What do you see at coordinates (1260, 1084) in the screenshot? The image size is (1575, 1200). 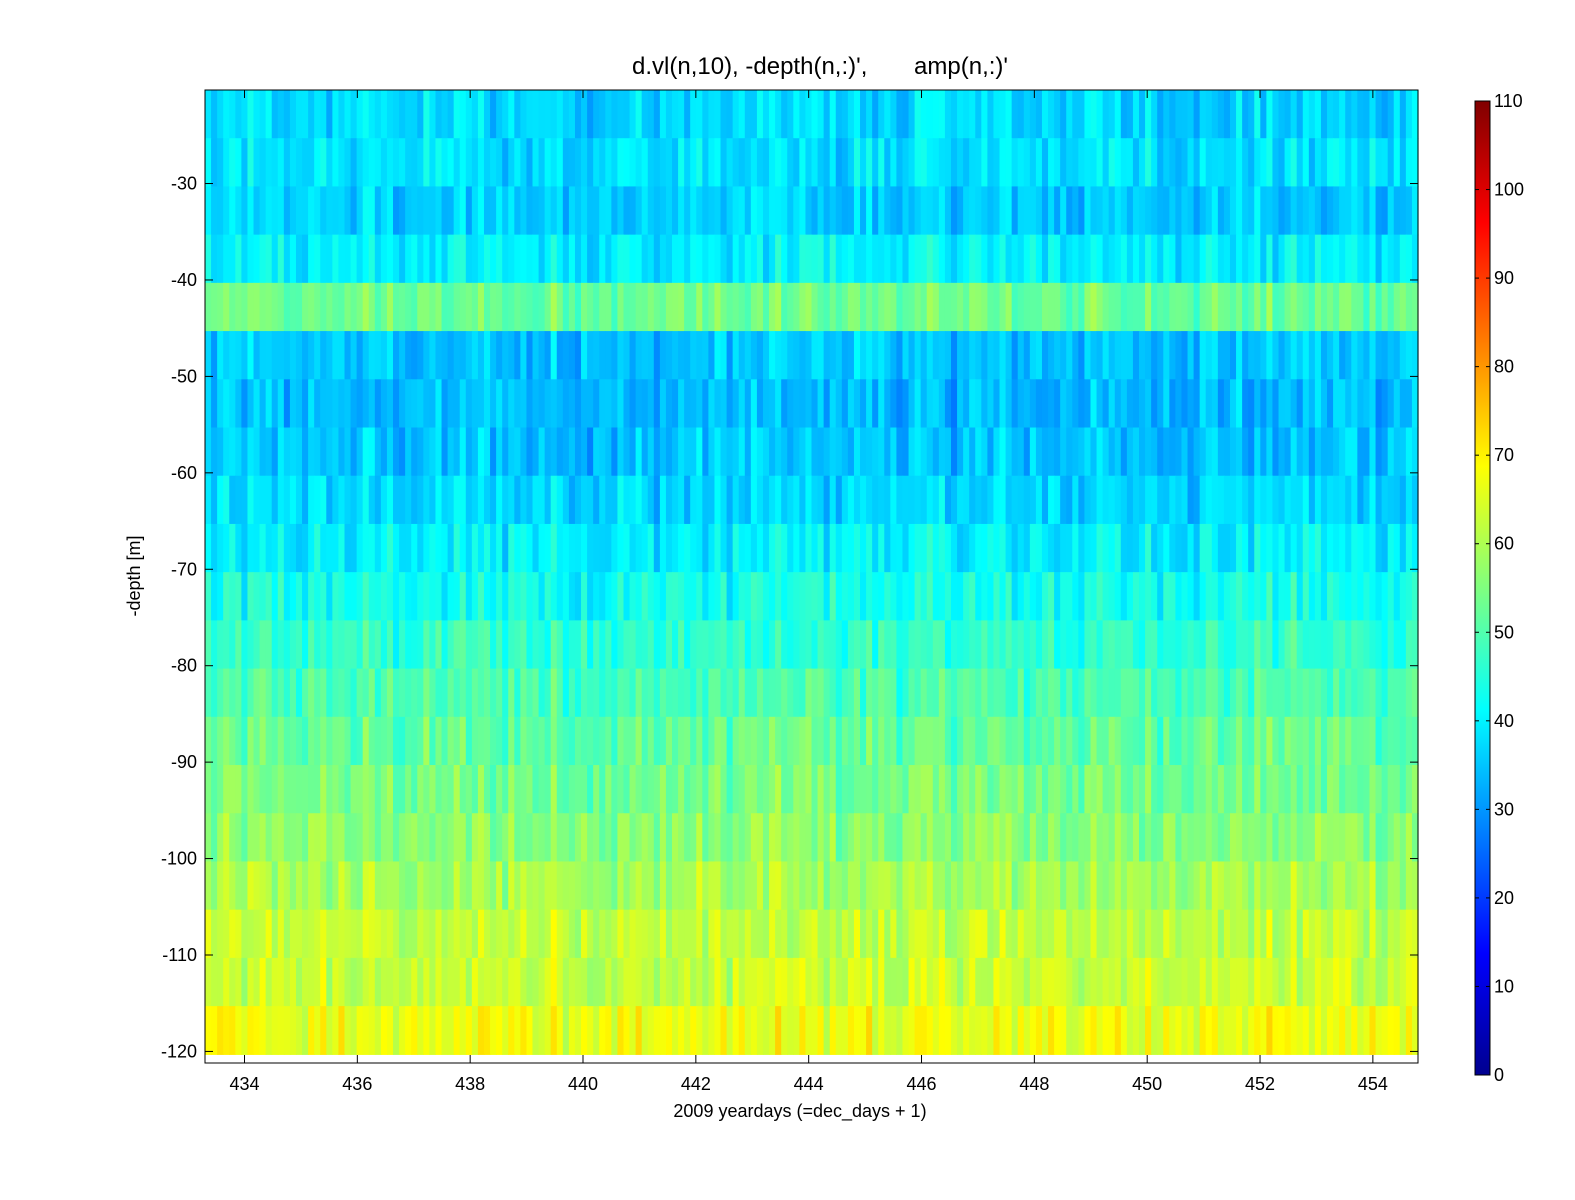 I see `x-tick-label: 452` at bounding box center [1260, 1084].